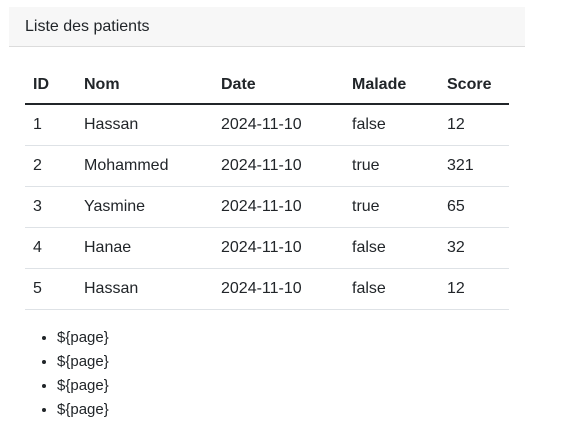 The width and height of the screenshot is (573, 426). I want to click on table-row: 5 Hassan 2024-11-10 false 12, so click(267, 289).